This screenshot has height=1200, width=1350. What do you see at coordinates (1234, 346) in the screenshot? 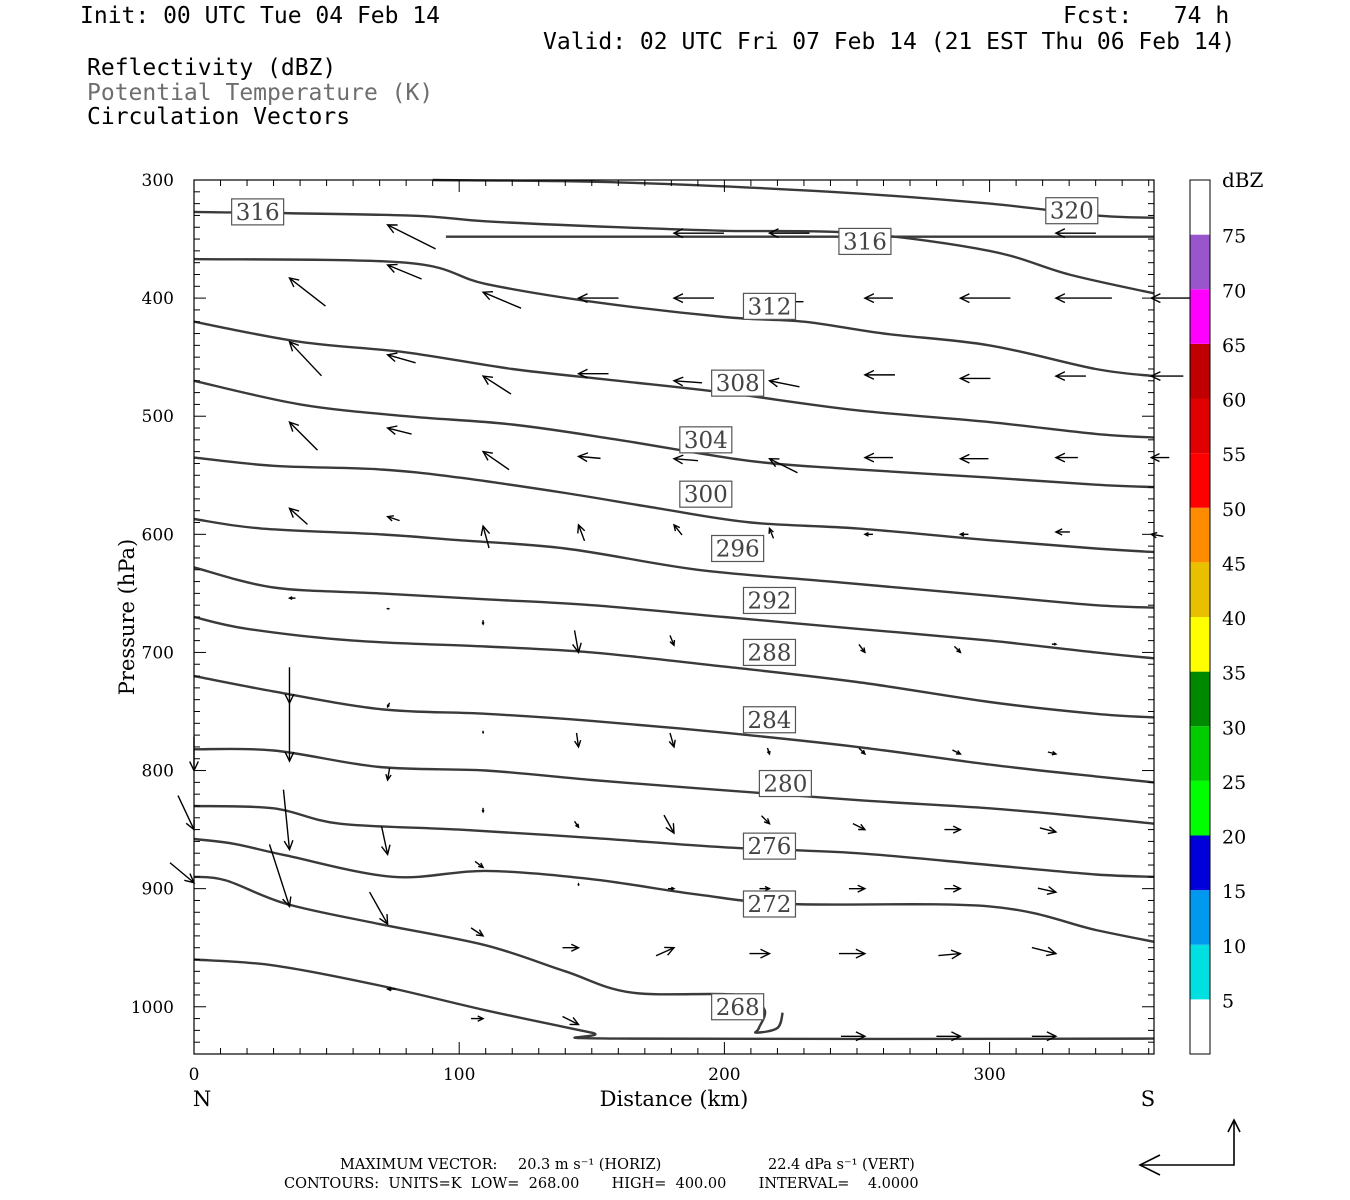
I see `colorbar-label: 65` at bounding box center [1234, 346].